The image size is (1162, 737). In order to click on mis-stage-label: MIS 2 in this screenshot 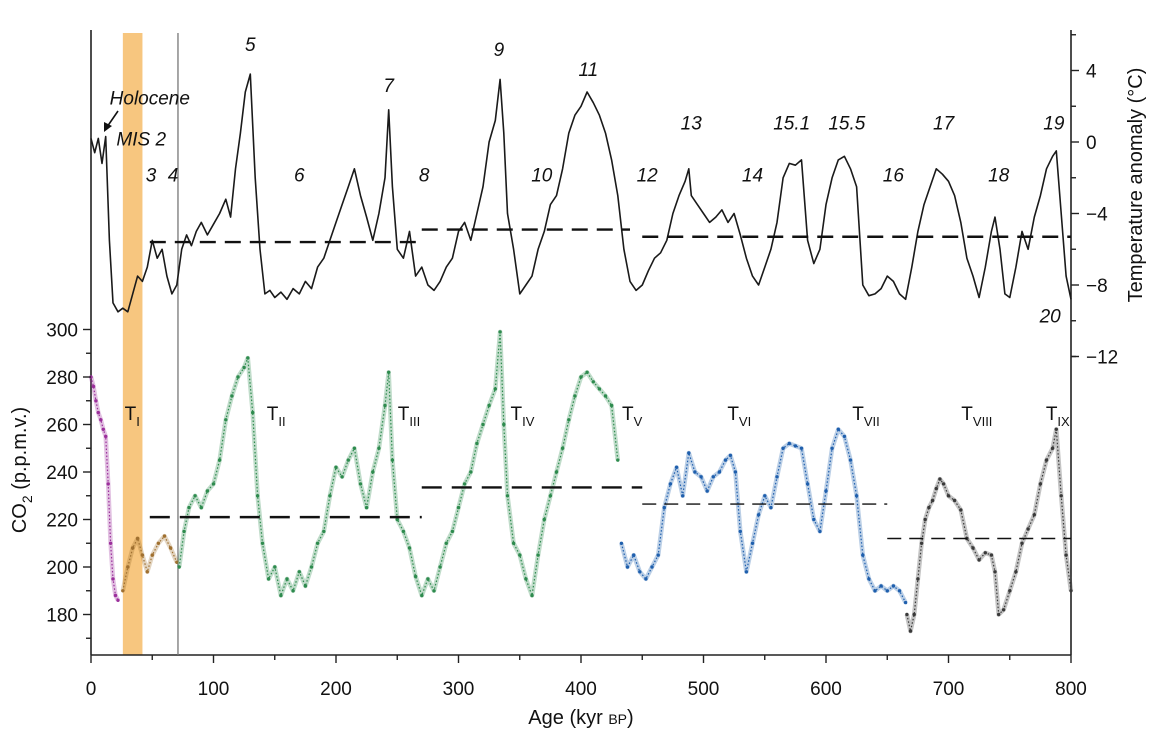, I will do `click(141, 140)`.